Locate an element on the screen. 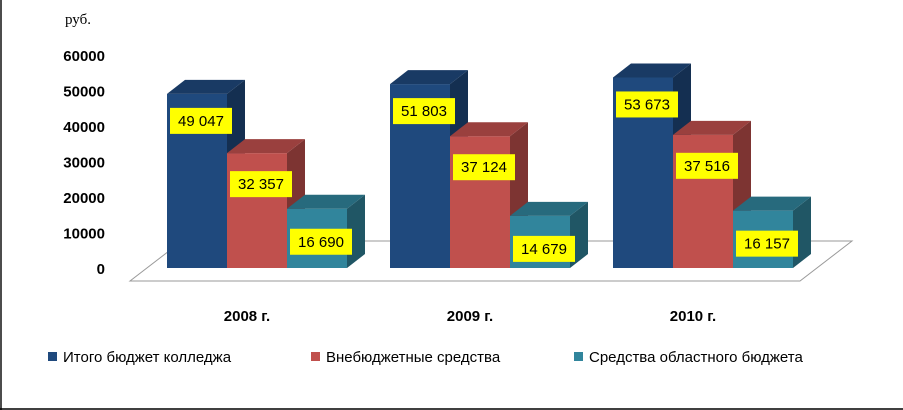 The width and height of the screenshot is (903, 410). data-label: 16 157 is located at coordinates (767, 244).